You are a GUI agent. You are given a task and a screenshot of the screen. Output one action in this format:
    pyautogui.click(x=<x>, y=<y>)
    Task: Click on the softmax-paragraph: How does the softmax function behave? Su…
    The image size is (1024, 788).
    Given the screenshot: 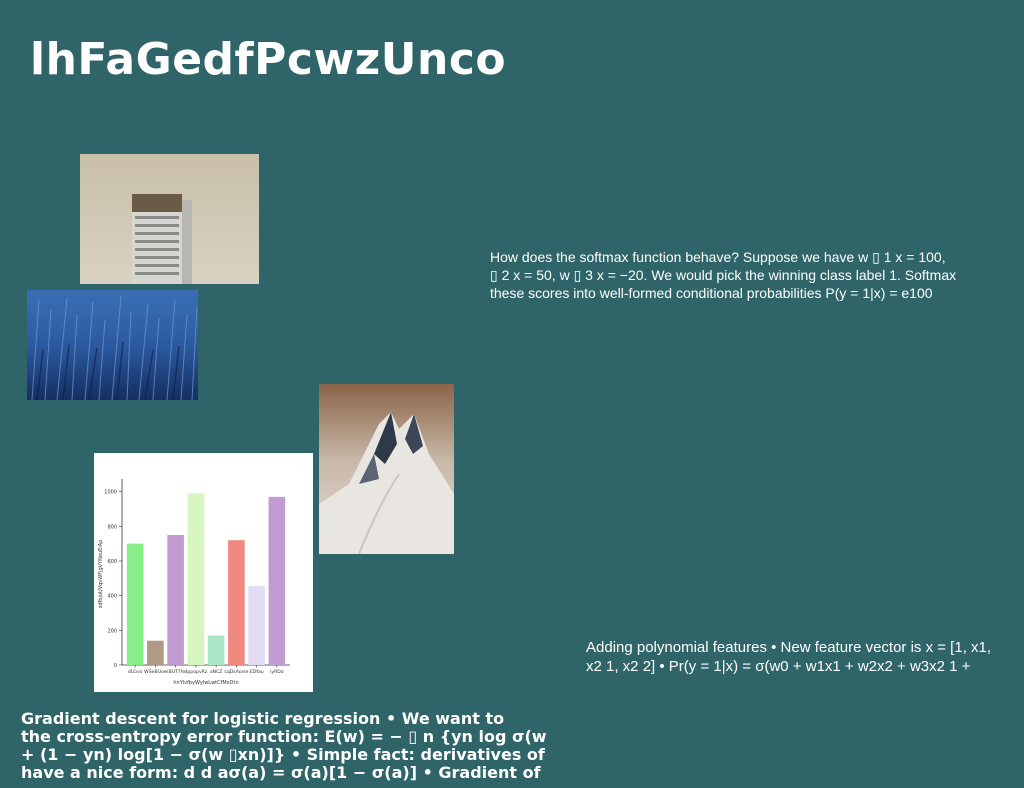 What is the action you would take?
    pyautogui.click(x=723, y=275)
    